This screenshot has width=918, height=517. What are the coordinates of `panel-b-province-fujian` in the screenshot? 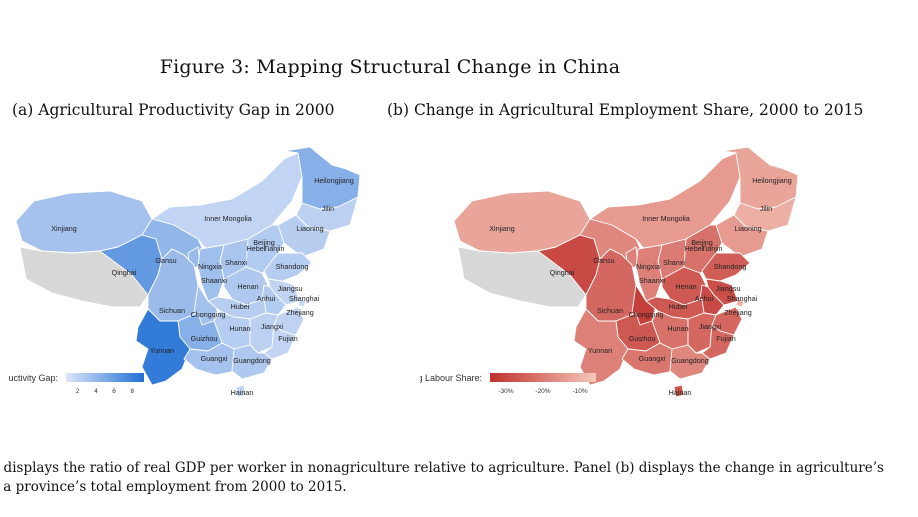 It's located at (718, 342).